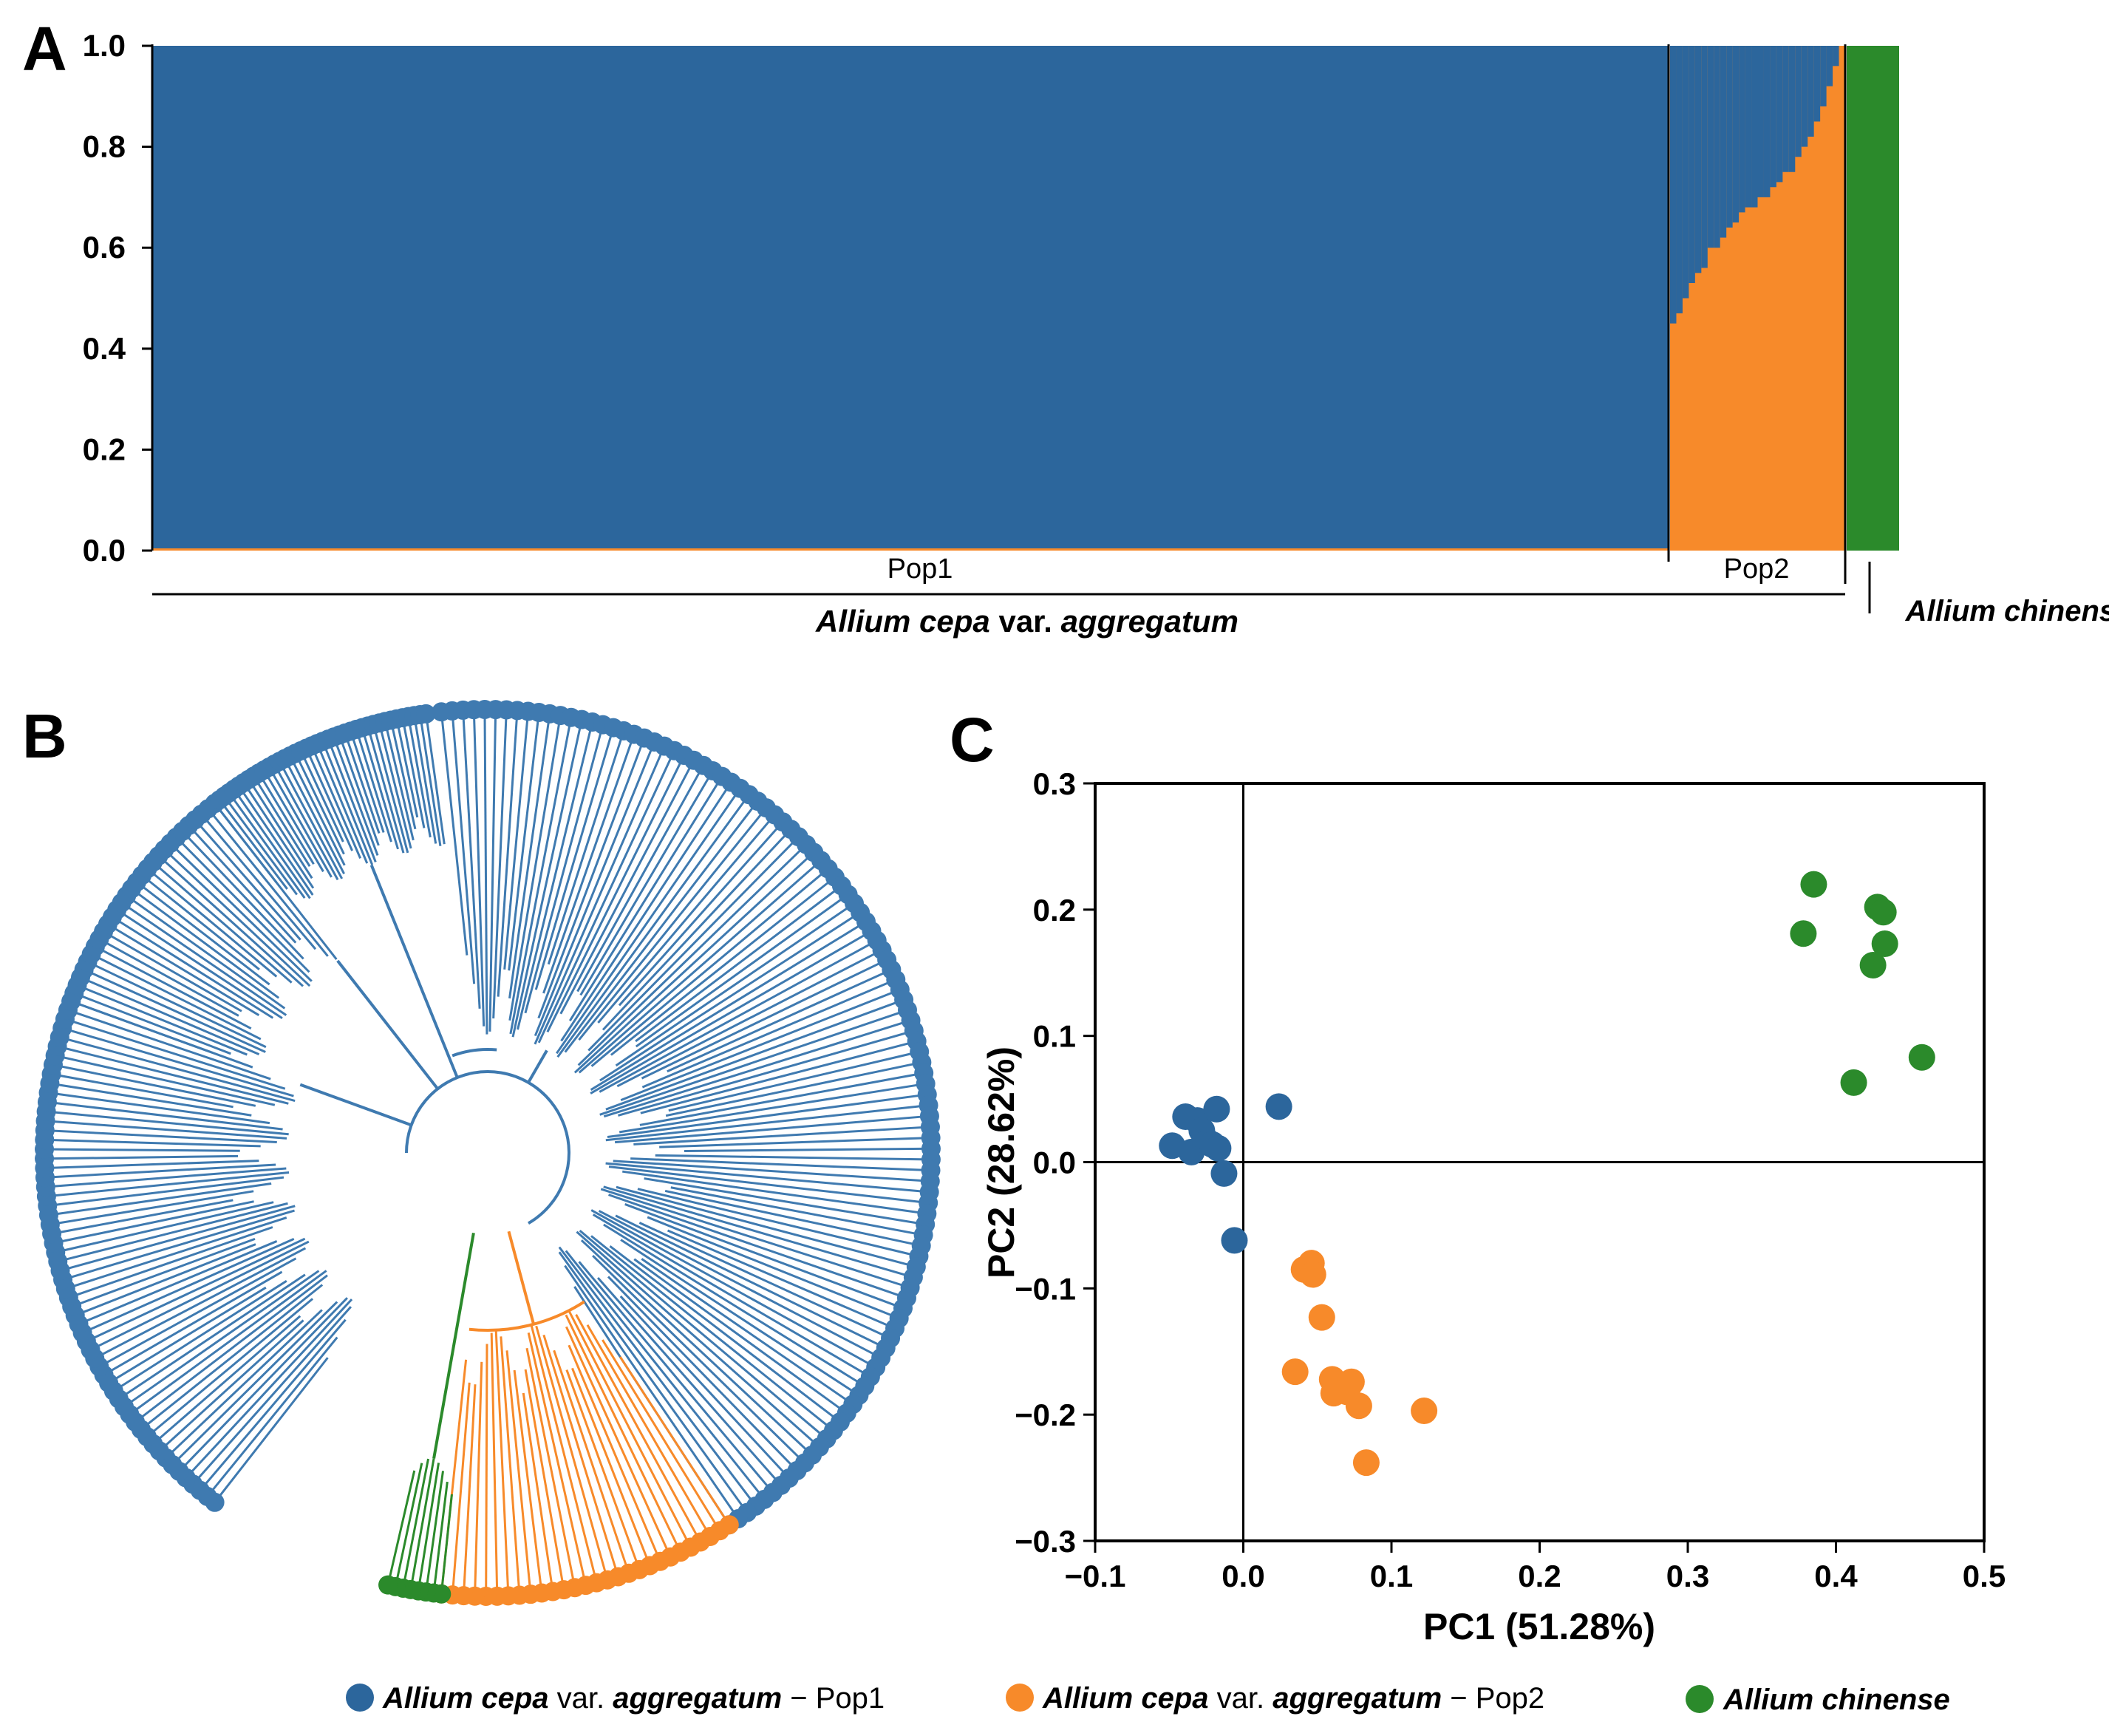 Image resolution: width=2109 pixels, height=1736 pixels. What do you see at coordinates (910, 549) in the screenshot?
I see `pop1-minor-component` at bounding box center [910, 549].